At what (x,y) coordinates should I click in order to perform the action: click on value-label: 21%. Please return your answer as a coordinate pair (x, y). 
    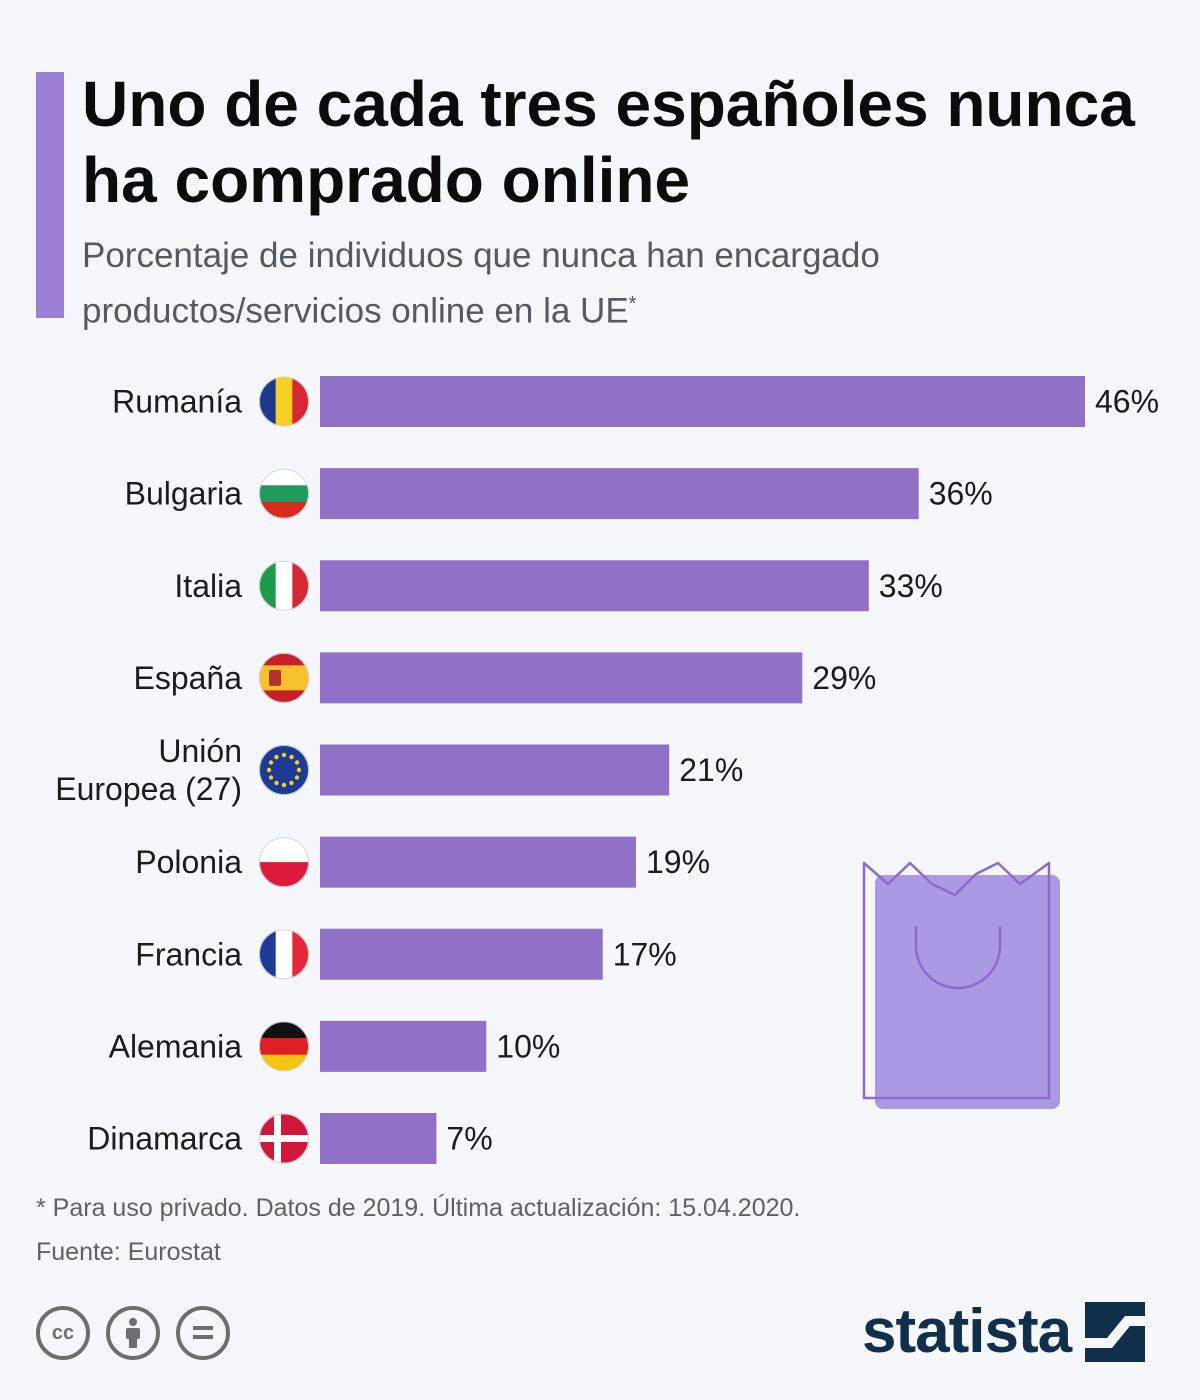
    Looking at the image, I should click on (711, 770).